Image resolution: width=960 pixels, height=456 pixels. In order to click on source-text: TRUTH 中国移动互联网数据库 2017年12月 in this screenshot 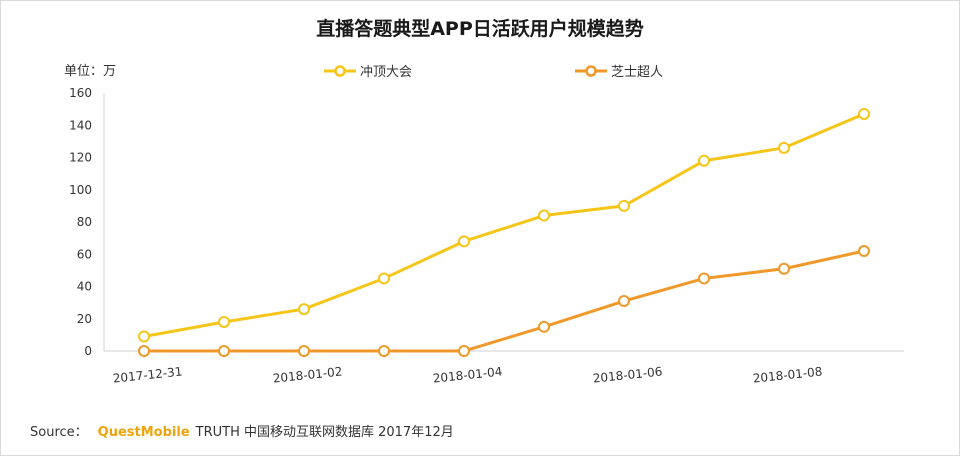, I will do `click(324, 432)`.